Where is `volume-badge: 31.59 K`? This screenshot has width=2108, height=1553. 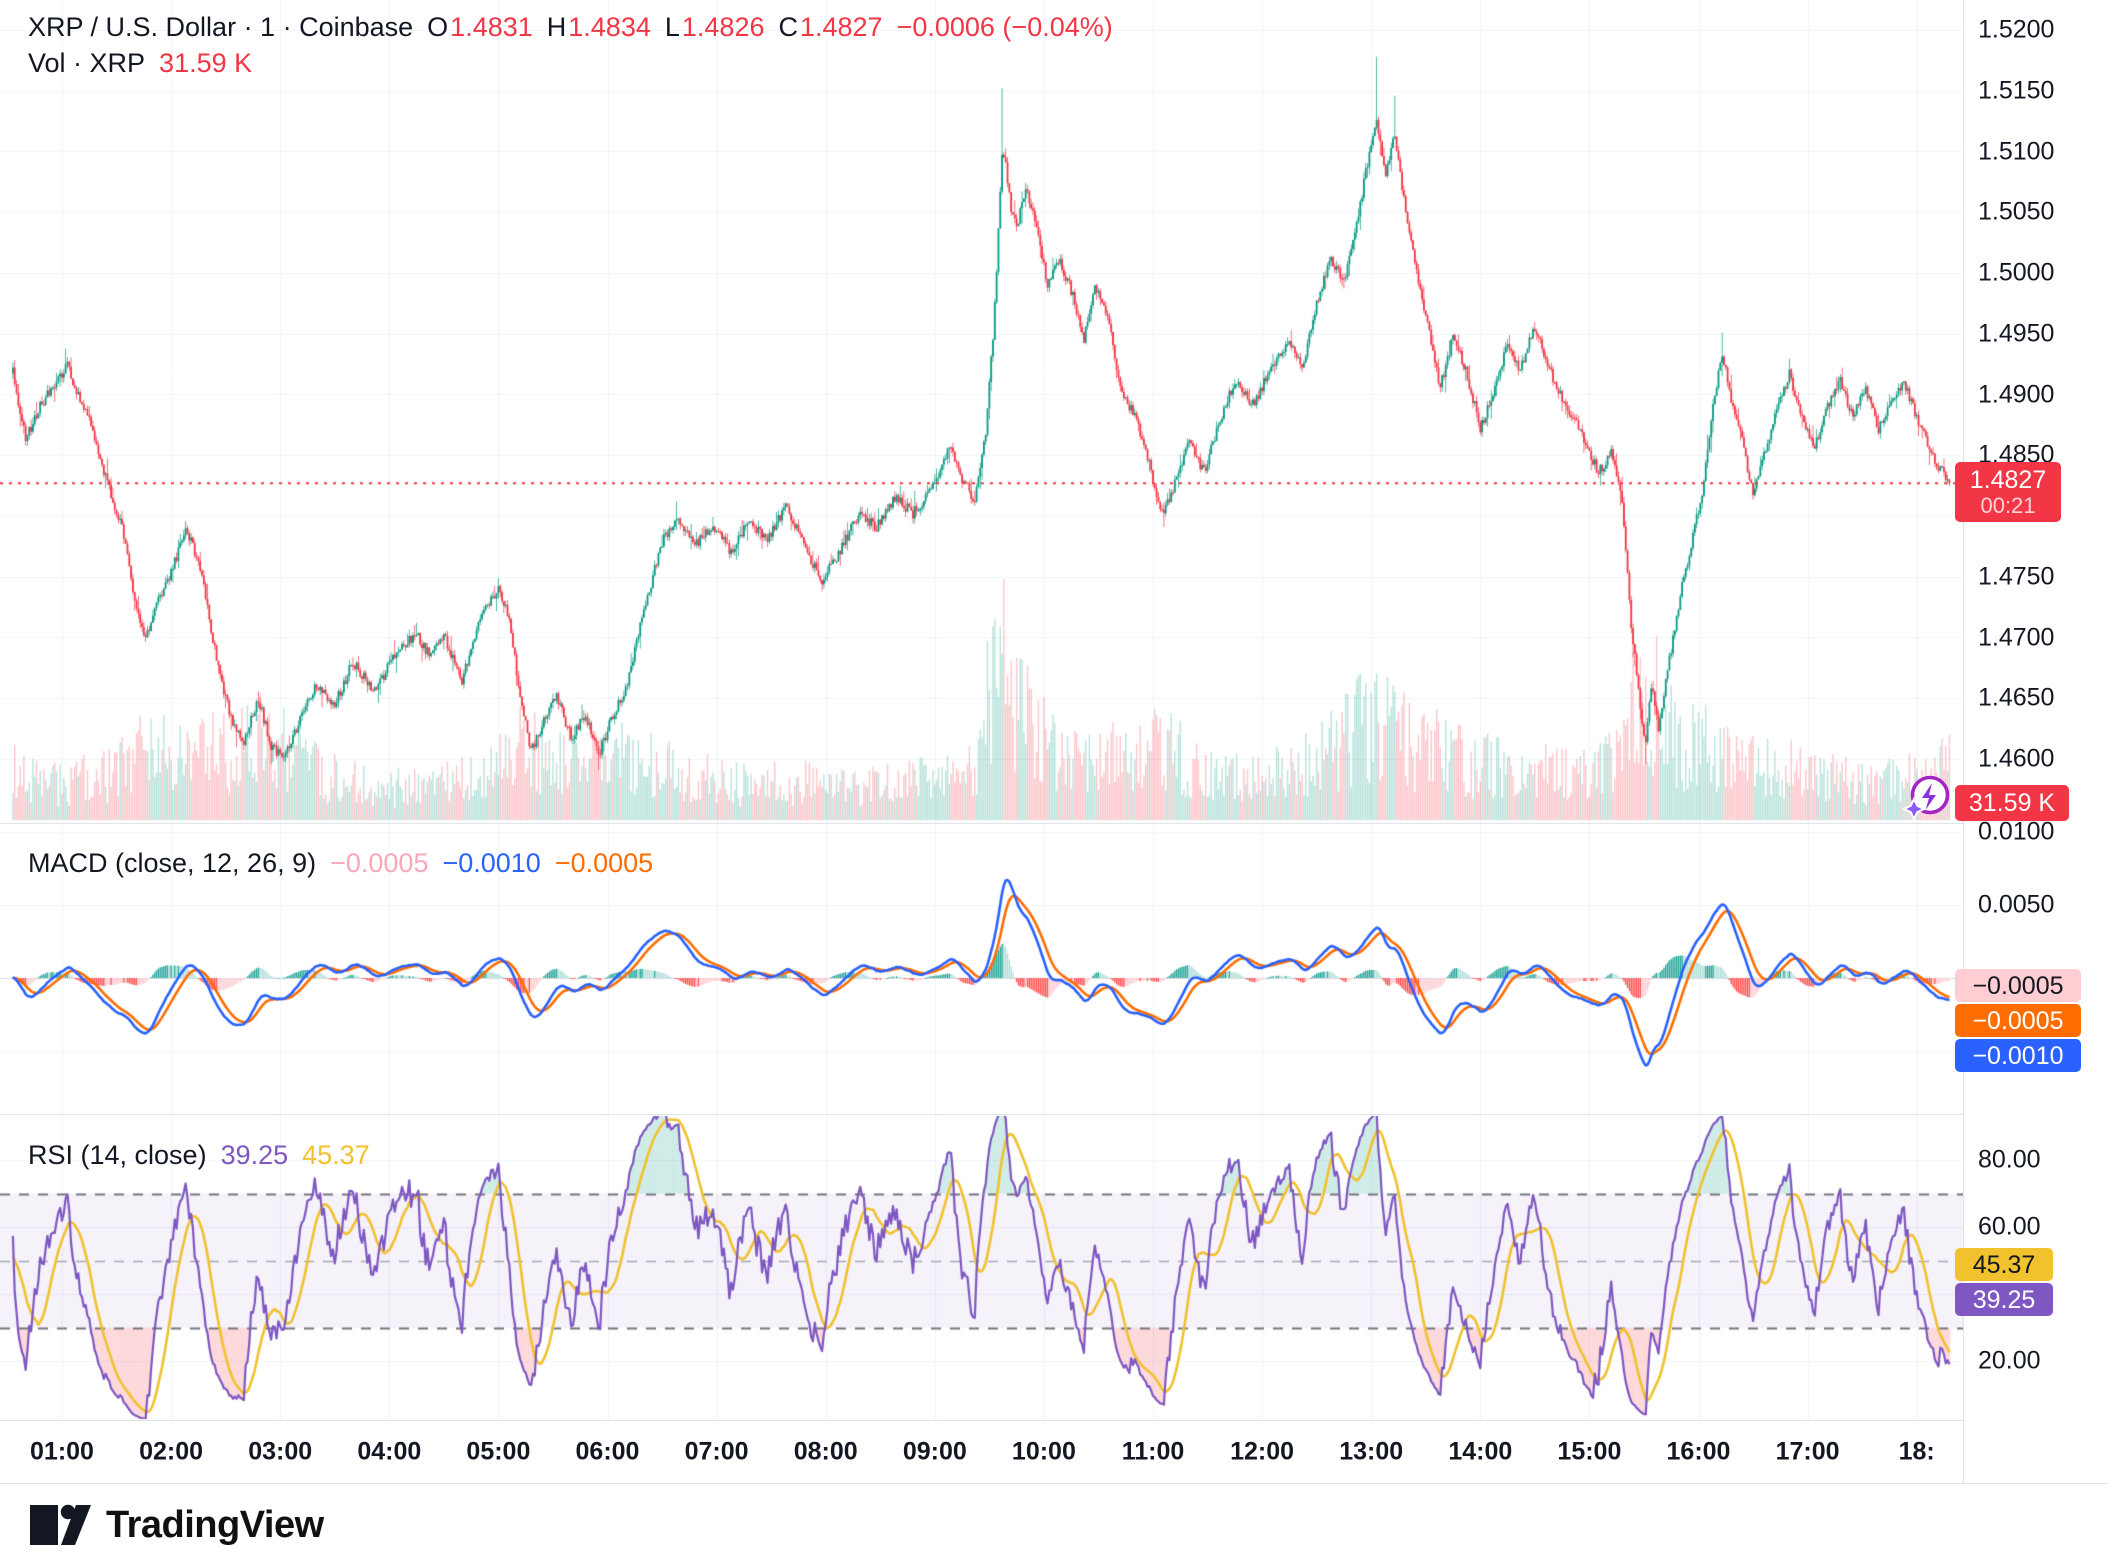
volume-badge: 31.59 K is located at coordinates (2012, 803).